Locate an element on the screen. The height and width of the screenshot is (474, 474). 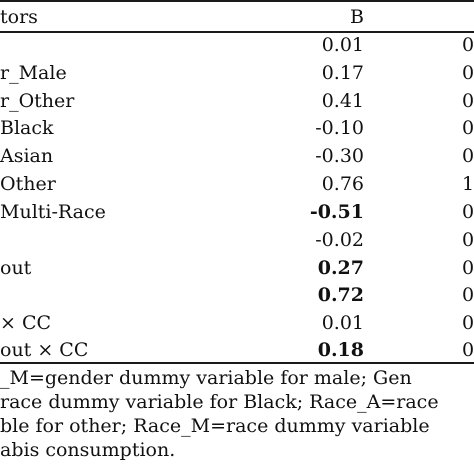
row-b-value: 0.76 is located at coordinates (342, 184).